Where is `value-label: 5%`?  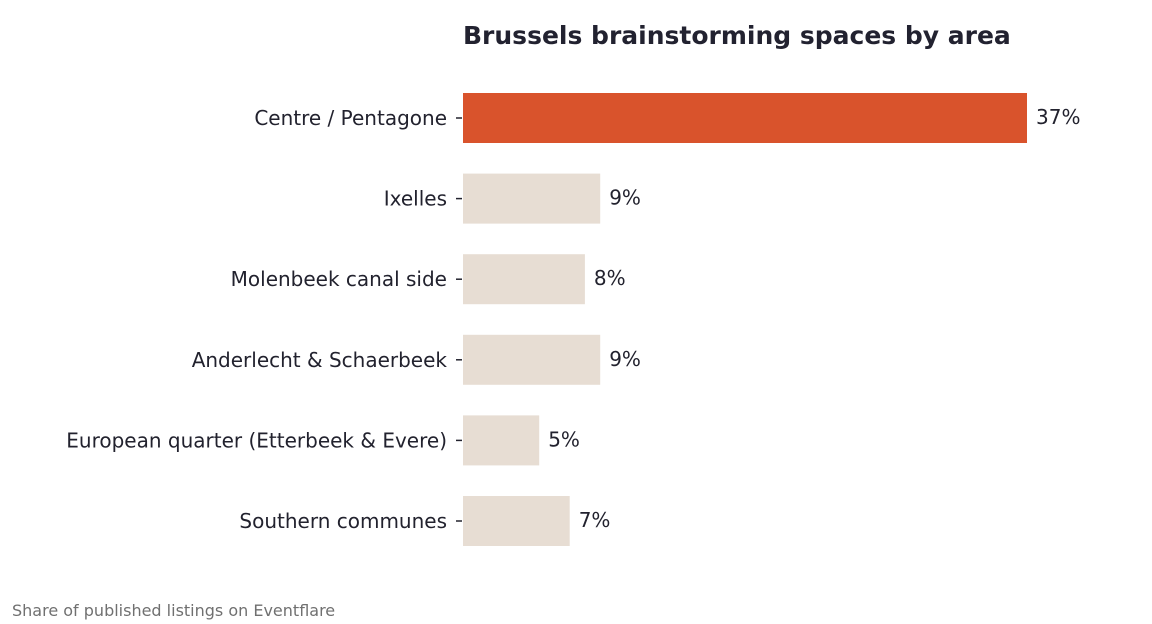
value-label: 5% is located at coordinates (564, 439).